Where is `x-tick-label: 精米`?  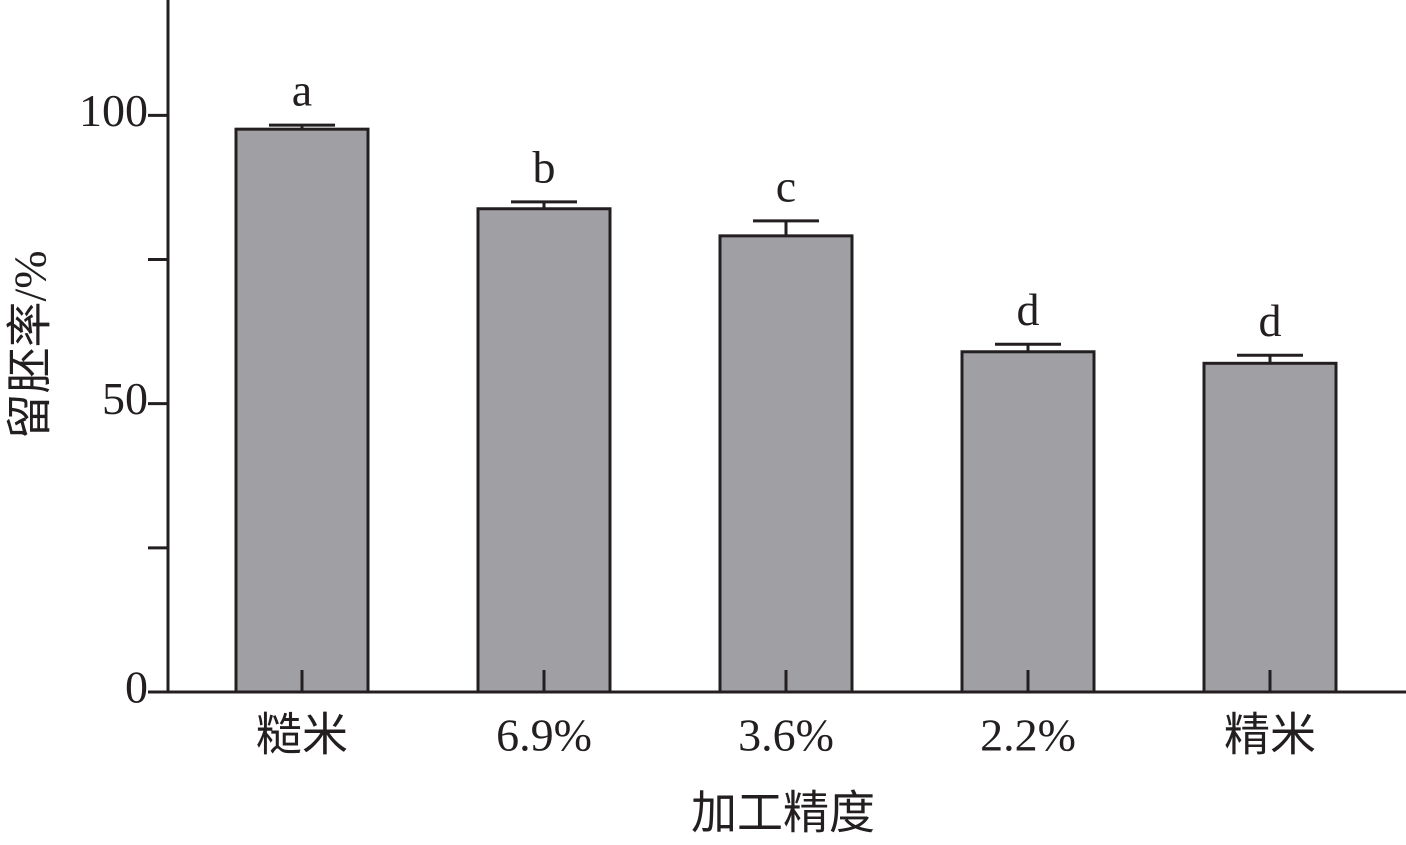
x-tick-label: 精米 is located at coordinates (1270, 735).